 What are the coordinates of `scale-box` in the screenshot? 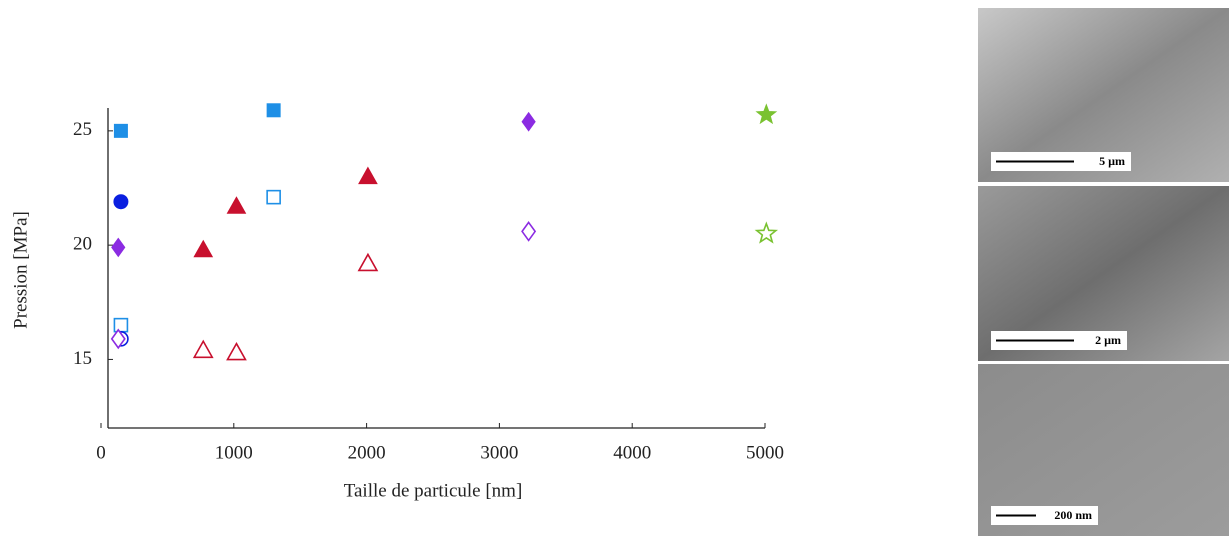 It's located at (1044, 515).